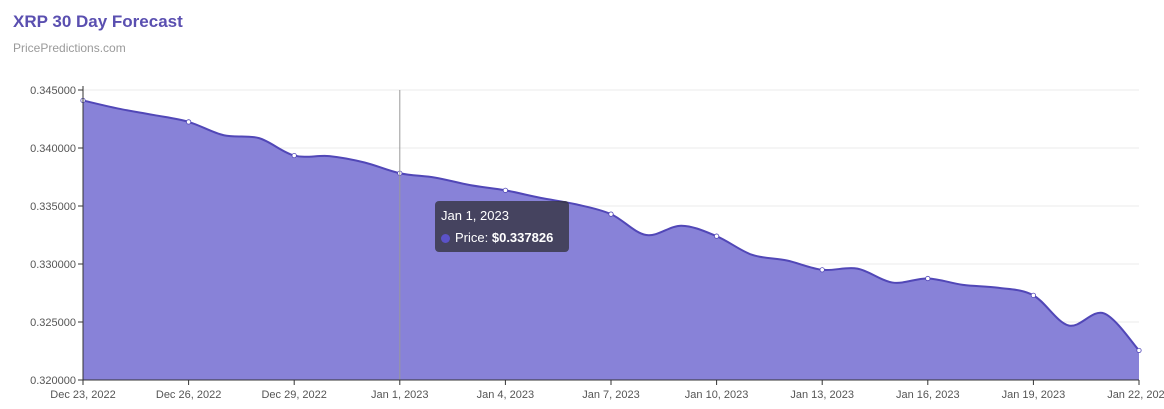  I want to click on y-tick-label: 0.325000, so click(53, 323).